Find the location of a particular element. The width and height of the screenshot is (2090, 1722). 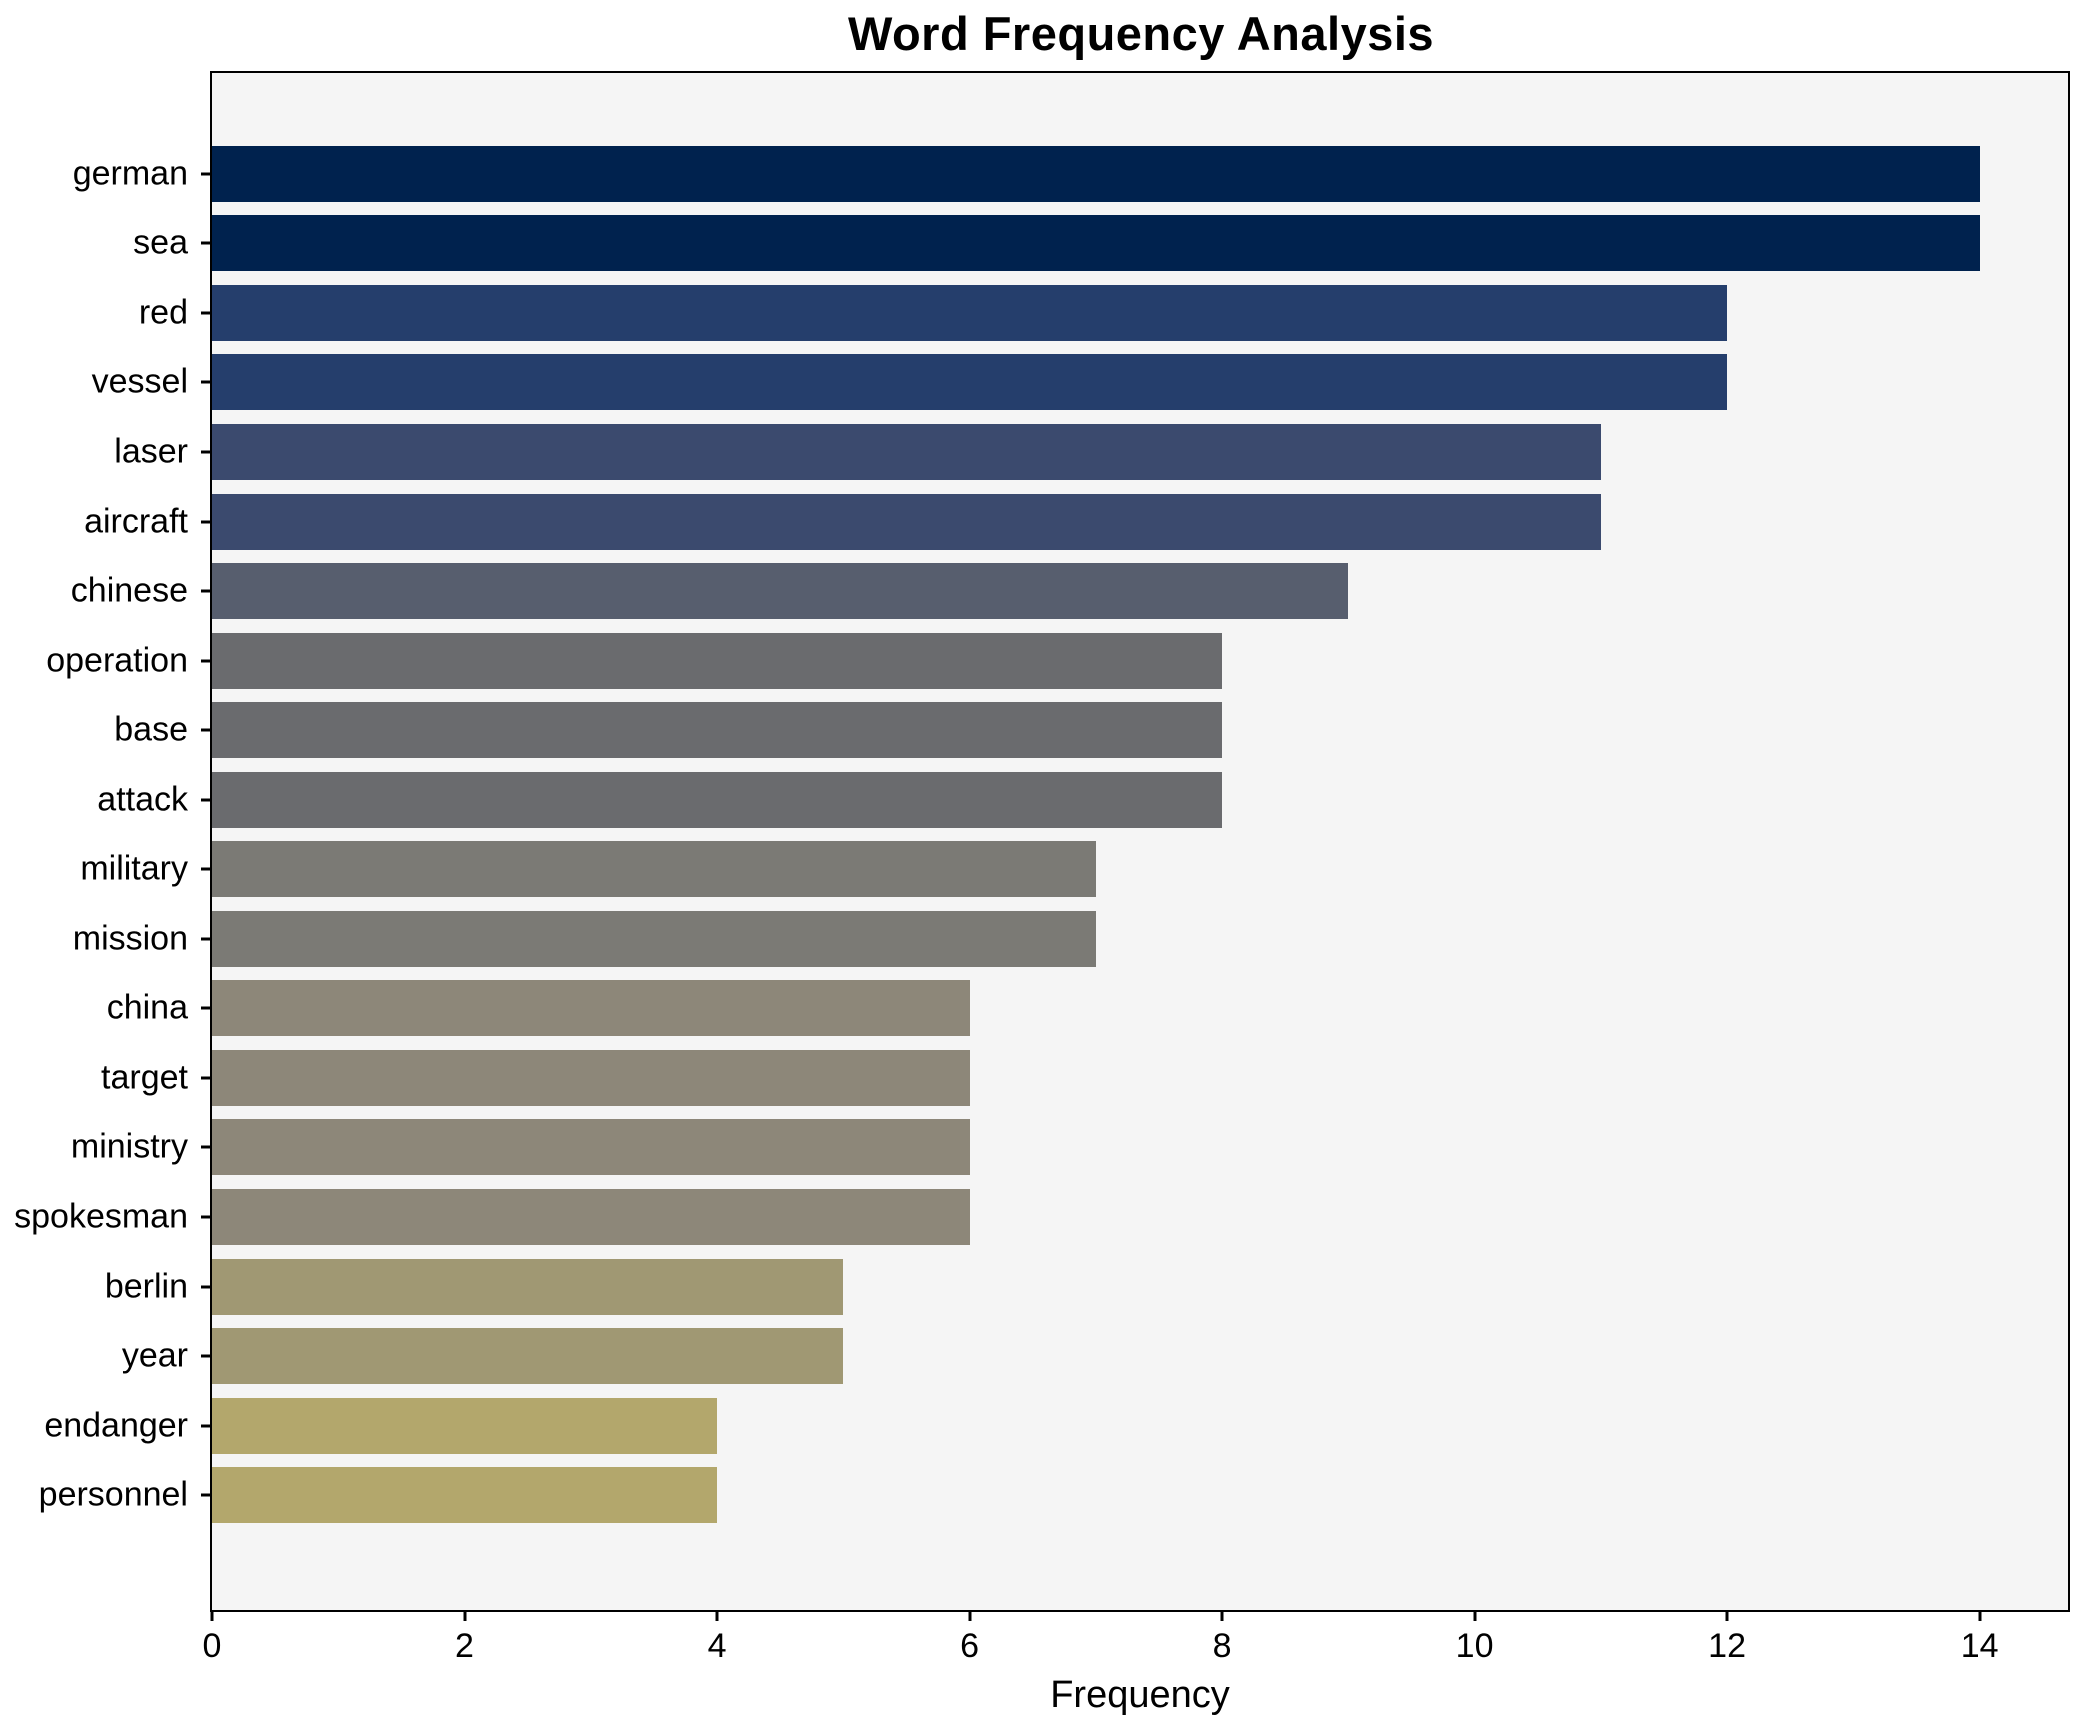

bar-row: berlin is located at coordinates (1086, 1287).